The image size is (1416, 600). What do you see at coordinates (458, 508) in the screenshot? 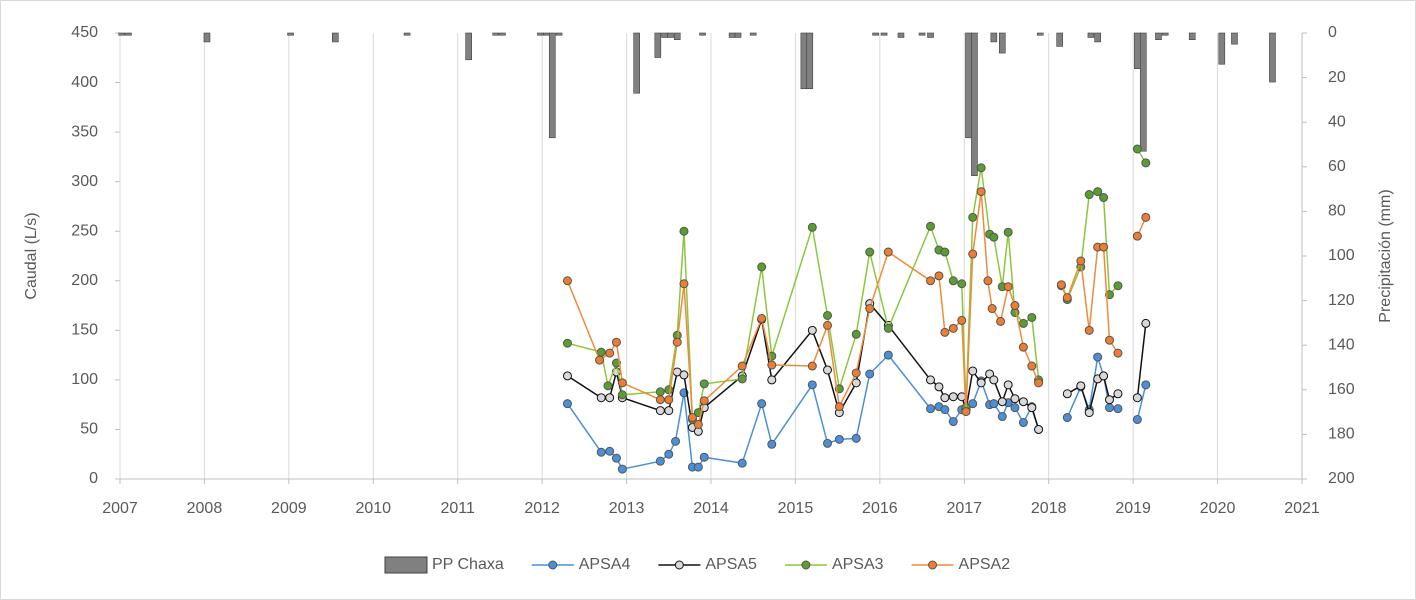
I see `x-tick-label: 2011` at bounding box center [458, 508].